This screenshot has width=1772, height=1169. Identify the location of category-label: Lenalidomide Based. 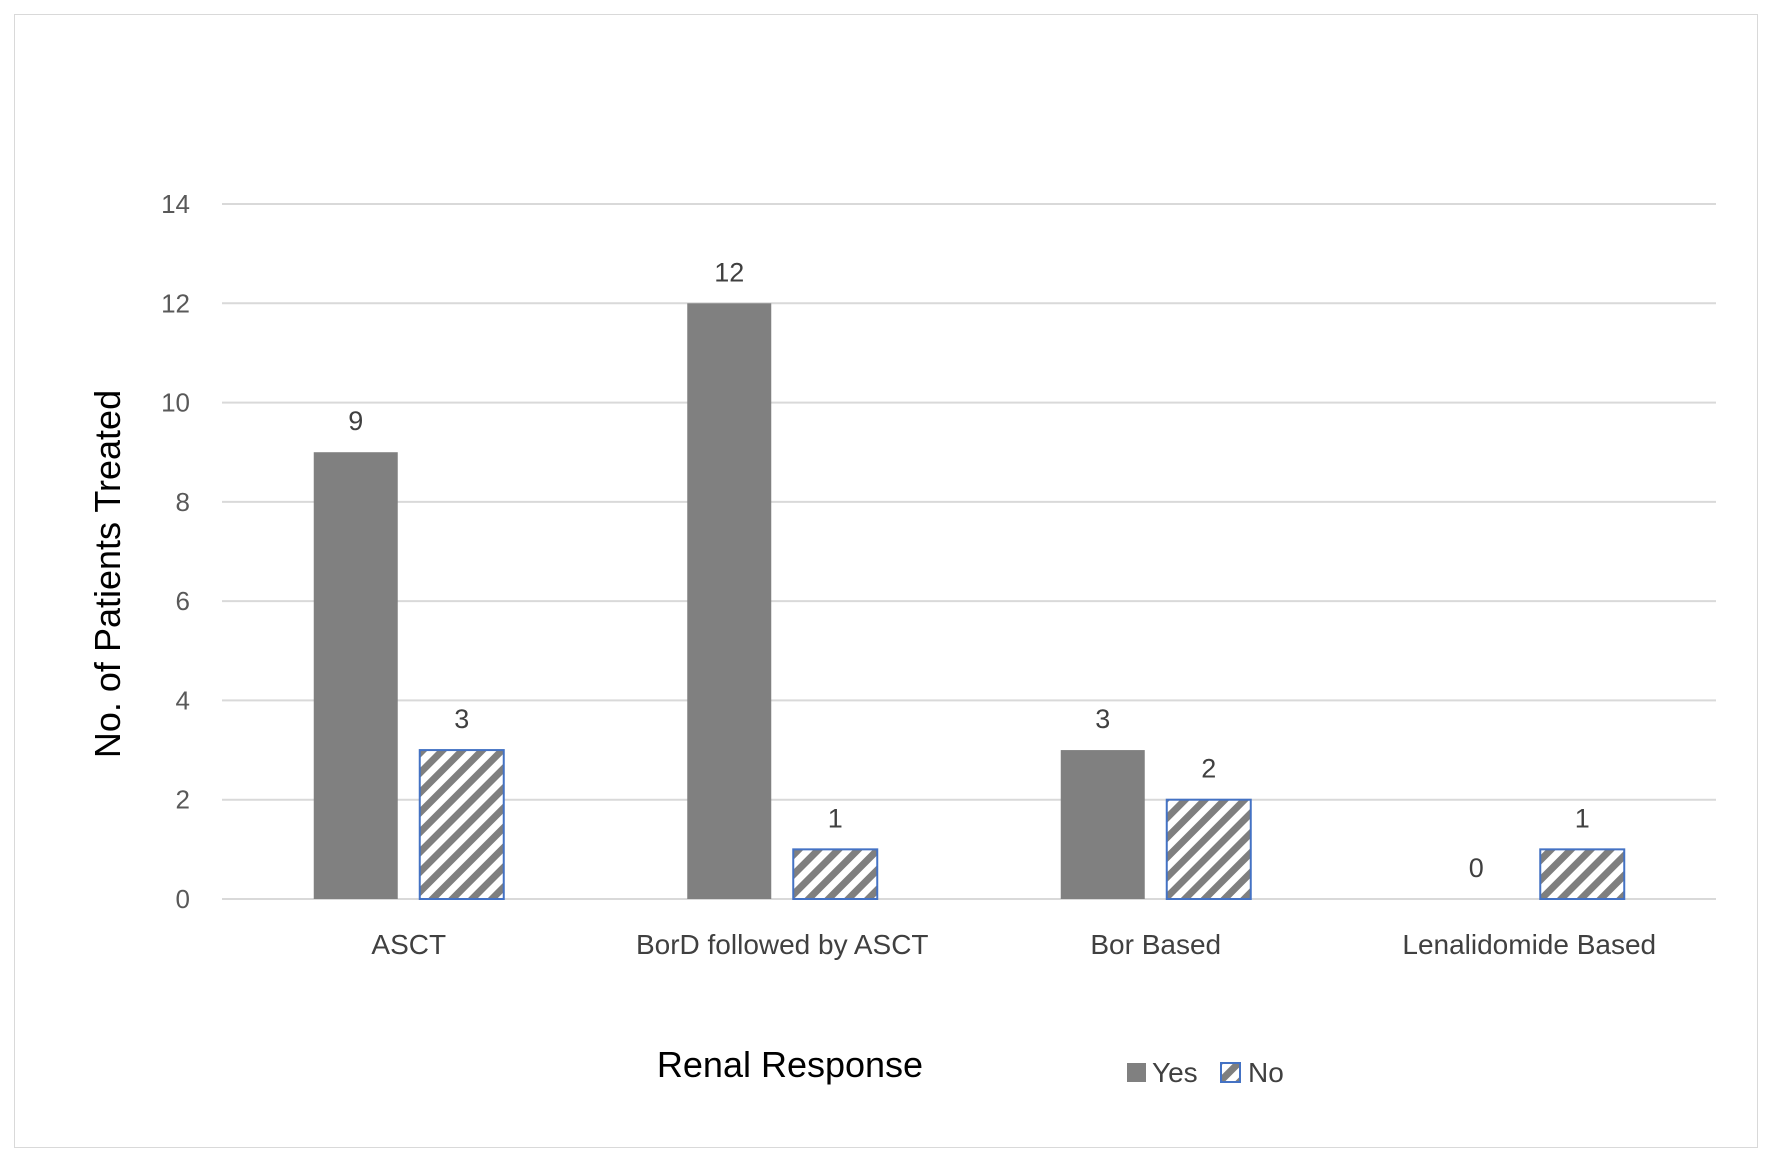
(1529, 944).